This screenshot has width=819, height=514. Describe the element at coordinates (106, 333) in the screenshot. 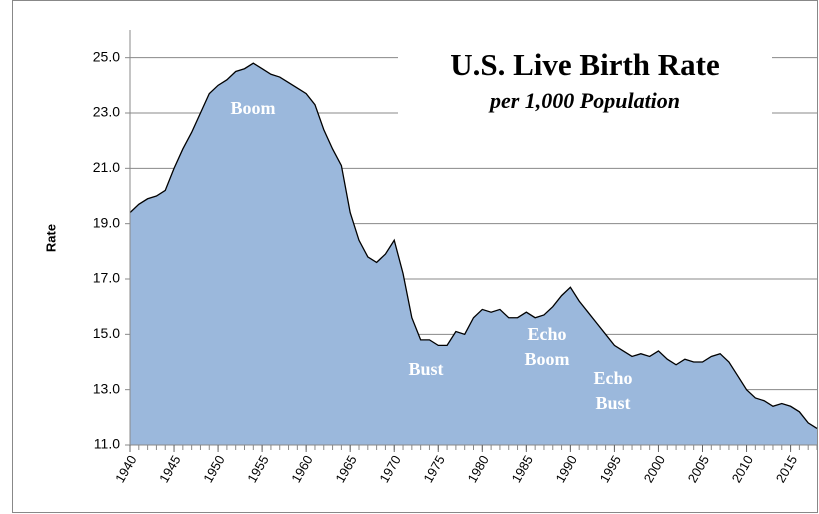

I see `y-tick-label: 15.0` at that location.